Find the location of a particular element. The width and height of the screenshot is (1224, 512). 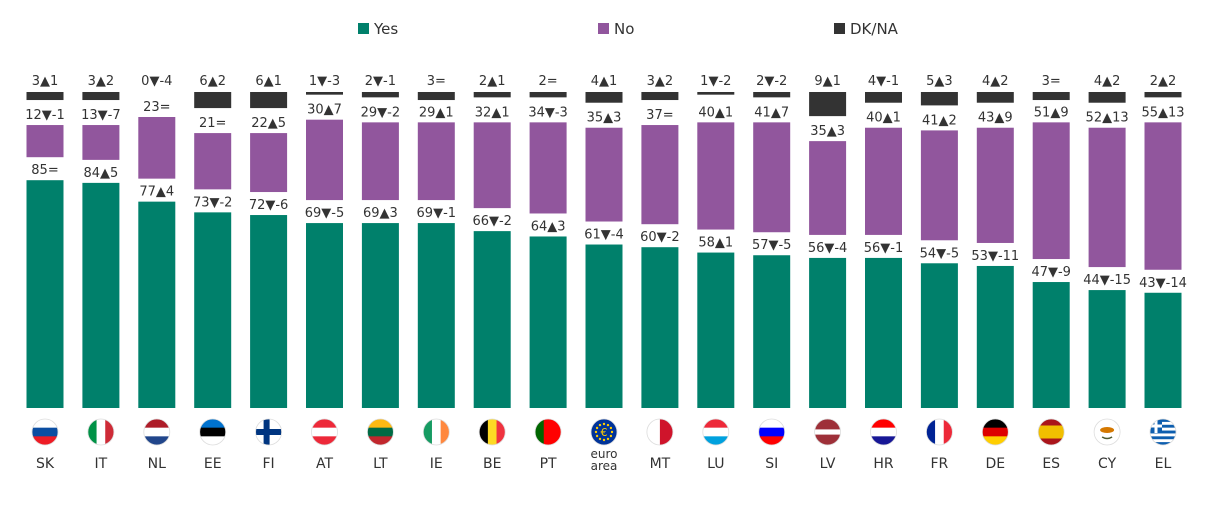

label-dkna: 1▼-2 is located at coordinates (715, 81).